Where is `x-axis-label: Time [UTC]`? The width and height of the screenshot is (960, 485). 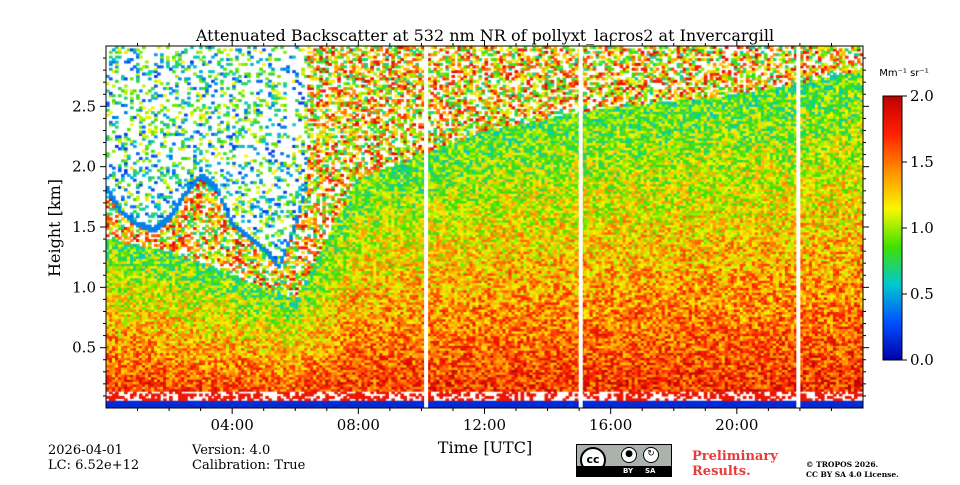
x-axis-label: Time [UTC] is located at coordinates (485, 447).